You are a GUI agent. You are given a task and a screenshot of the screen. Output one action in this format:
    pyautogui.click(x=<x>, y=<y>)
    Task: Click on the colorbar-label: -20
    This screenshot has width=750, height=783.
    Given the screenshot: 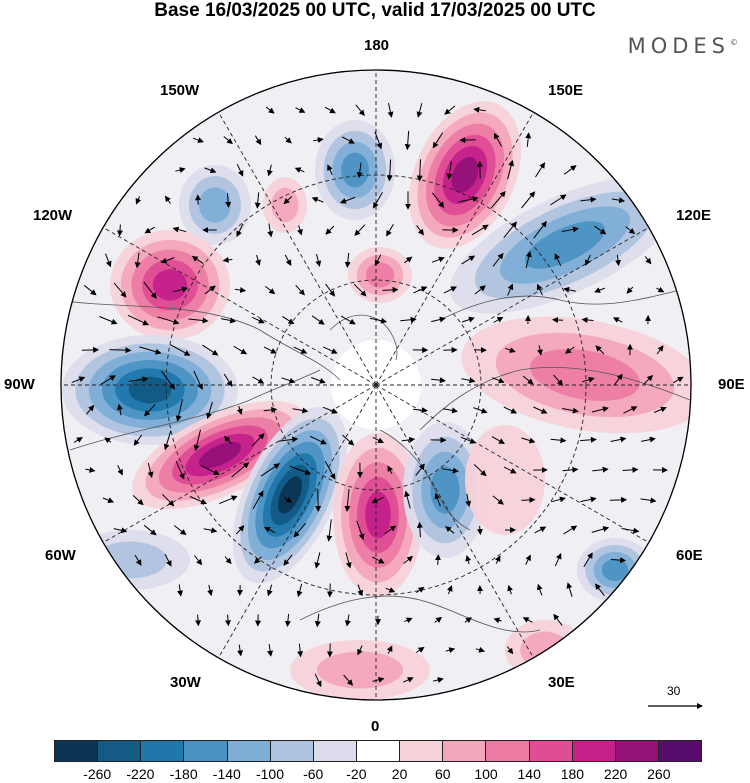 What is the action you would take?
    pyautogui.click(x=356, y=774)
    